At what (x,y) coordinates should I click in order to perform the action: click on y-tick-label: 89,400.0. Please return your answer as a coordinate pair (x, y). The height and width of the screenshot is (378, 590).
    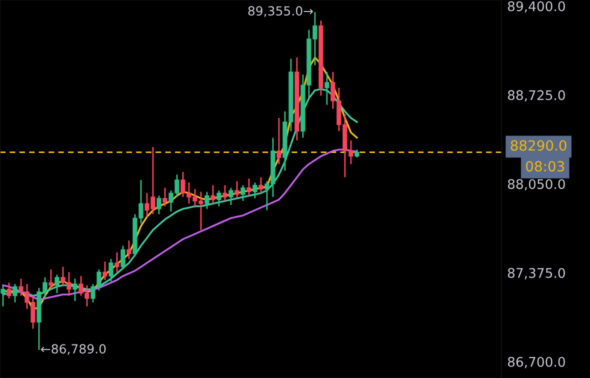
    Looking at the image, I should click on (536, 7).